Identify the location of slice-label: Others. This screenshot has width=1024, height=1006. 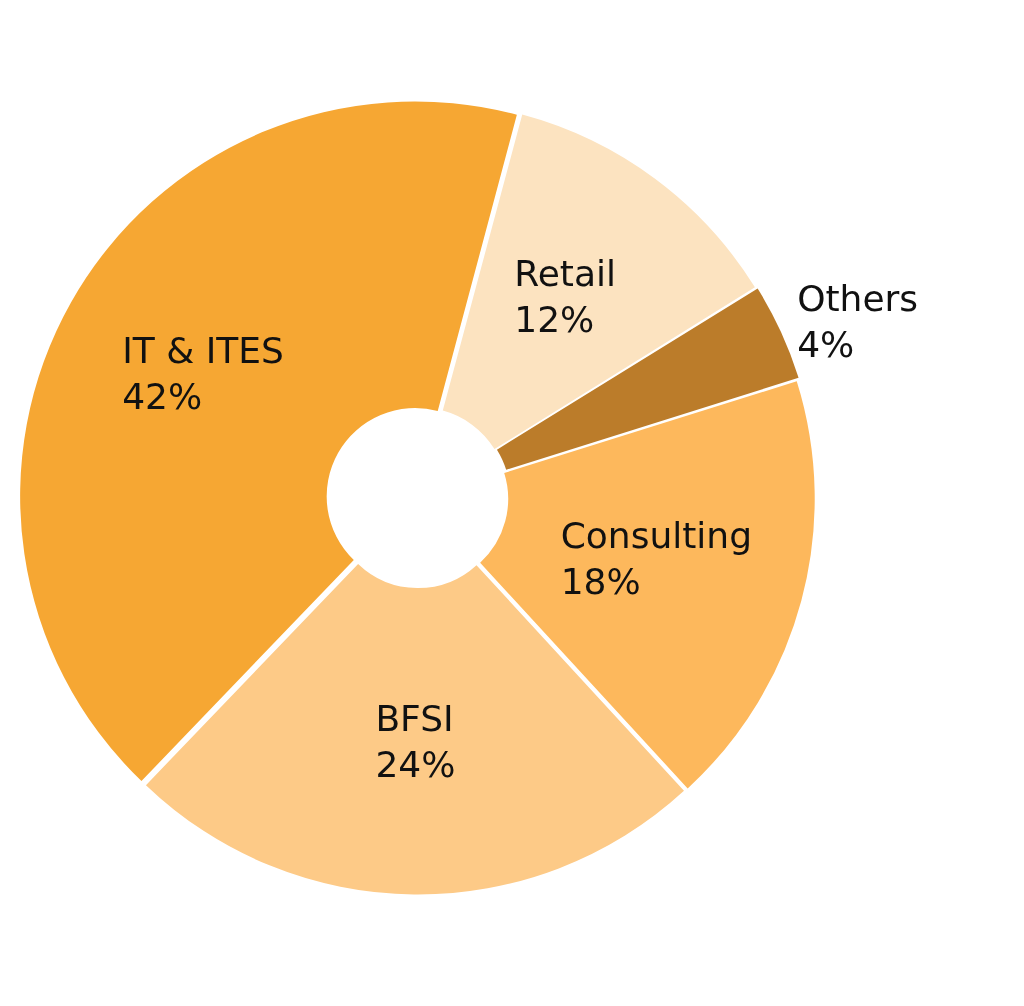
(858, 298).